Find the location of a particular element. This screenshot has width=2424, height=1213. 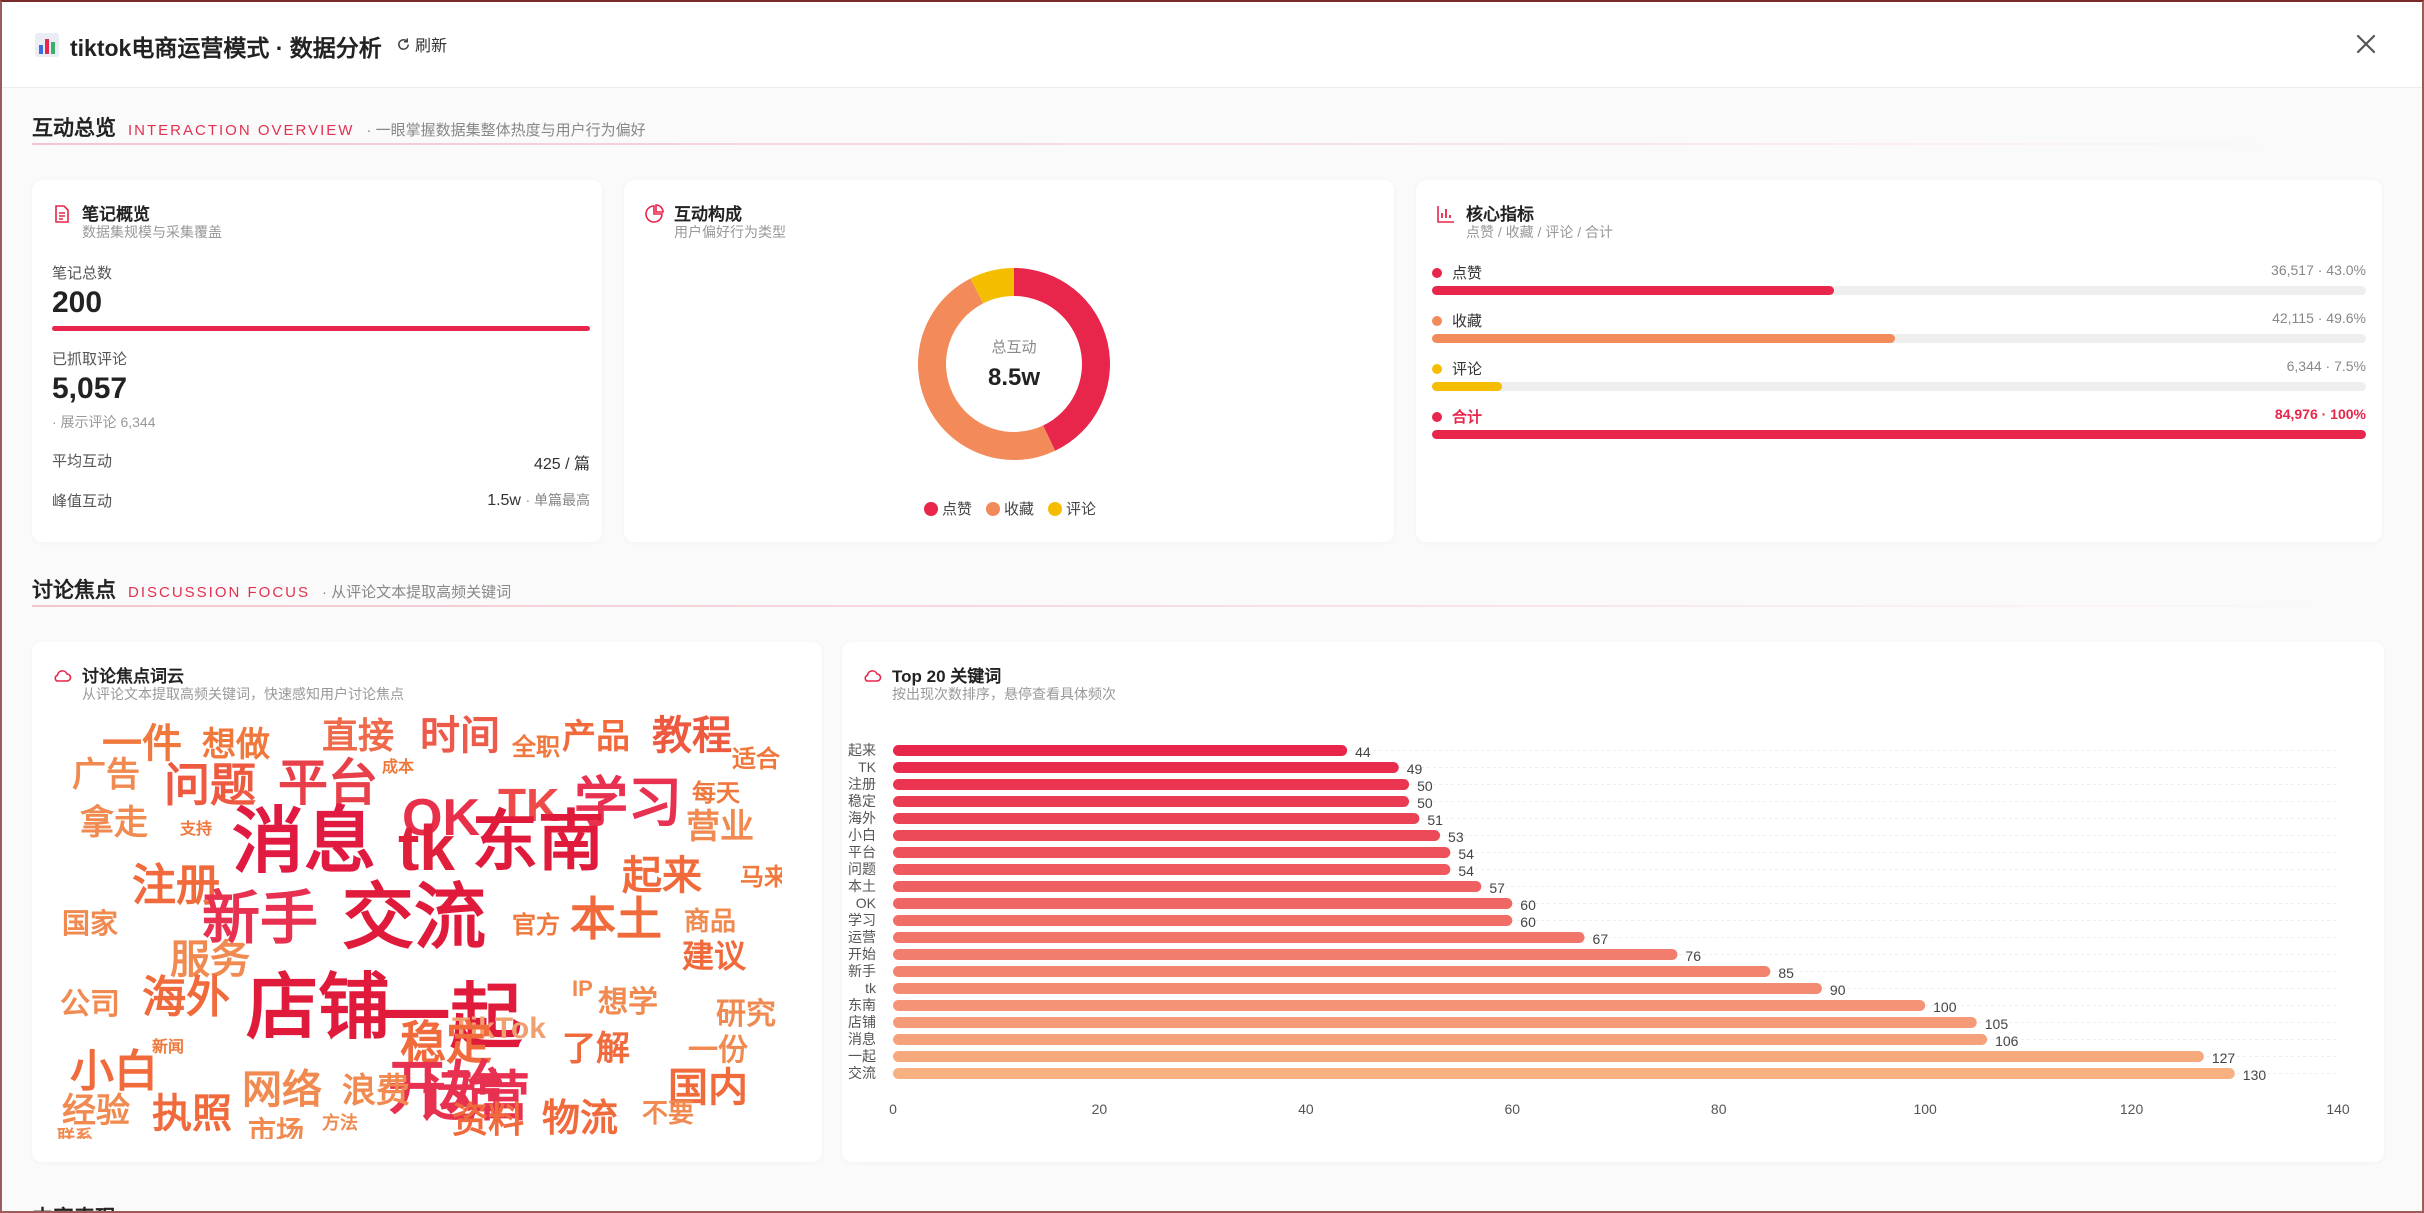

word-cloud-word: 一份 is located at coordinates (718, 1050).